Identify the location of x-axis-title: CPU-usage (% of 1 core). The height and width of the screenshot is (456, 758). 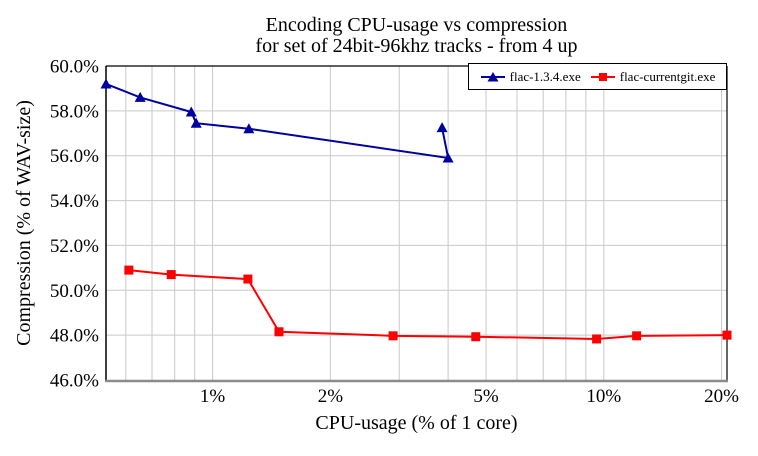
(416, 423).